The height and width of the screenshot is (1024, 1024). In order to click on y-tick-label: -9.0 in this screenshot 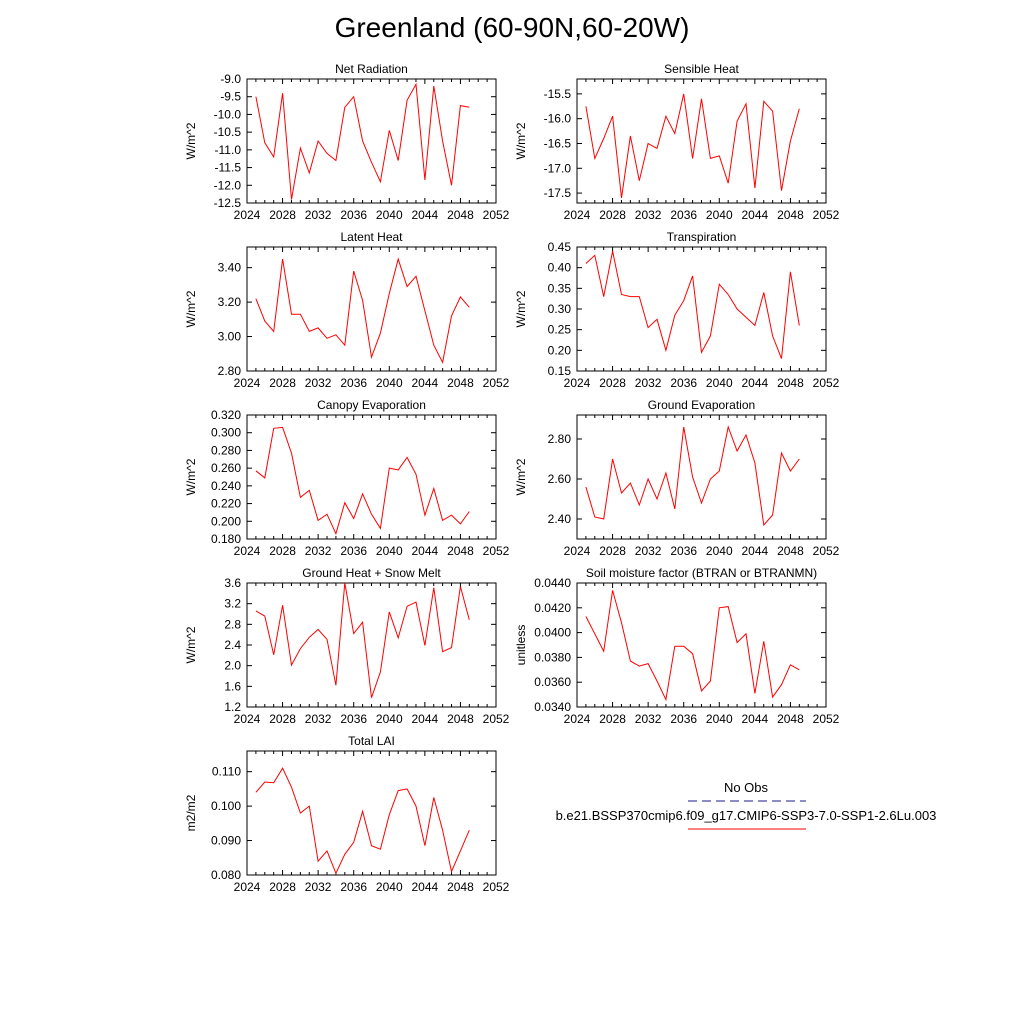, I will do `click(230, 79)`.